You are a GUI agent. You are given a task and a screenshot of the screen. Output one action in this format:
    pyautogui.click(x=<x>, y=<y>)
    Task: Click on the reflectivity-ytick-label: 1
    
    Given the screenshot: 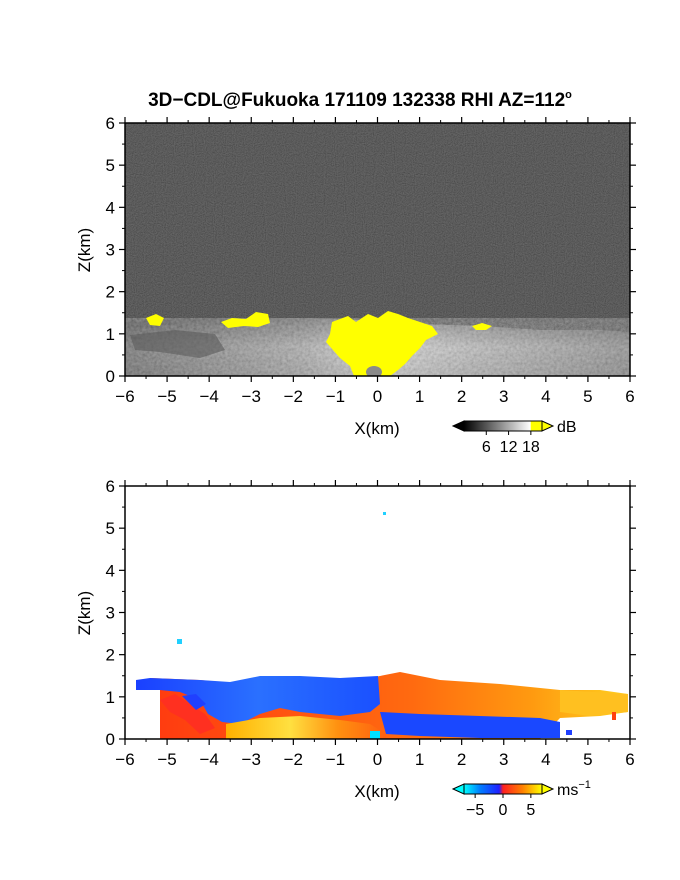 What is the action you would take?
    pyautogui.click(x=110, y=334)
    